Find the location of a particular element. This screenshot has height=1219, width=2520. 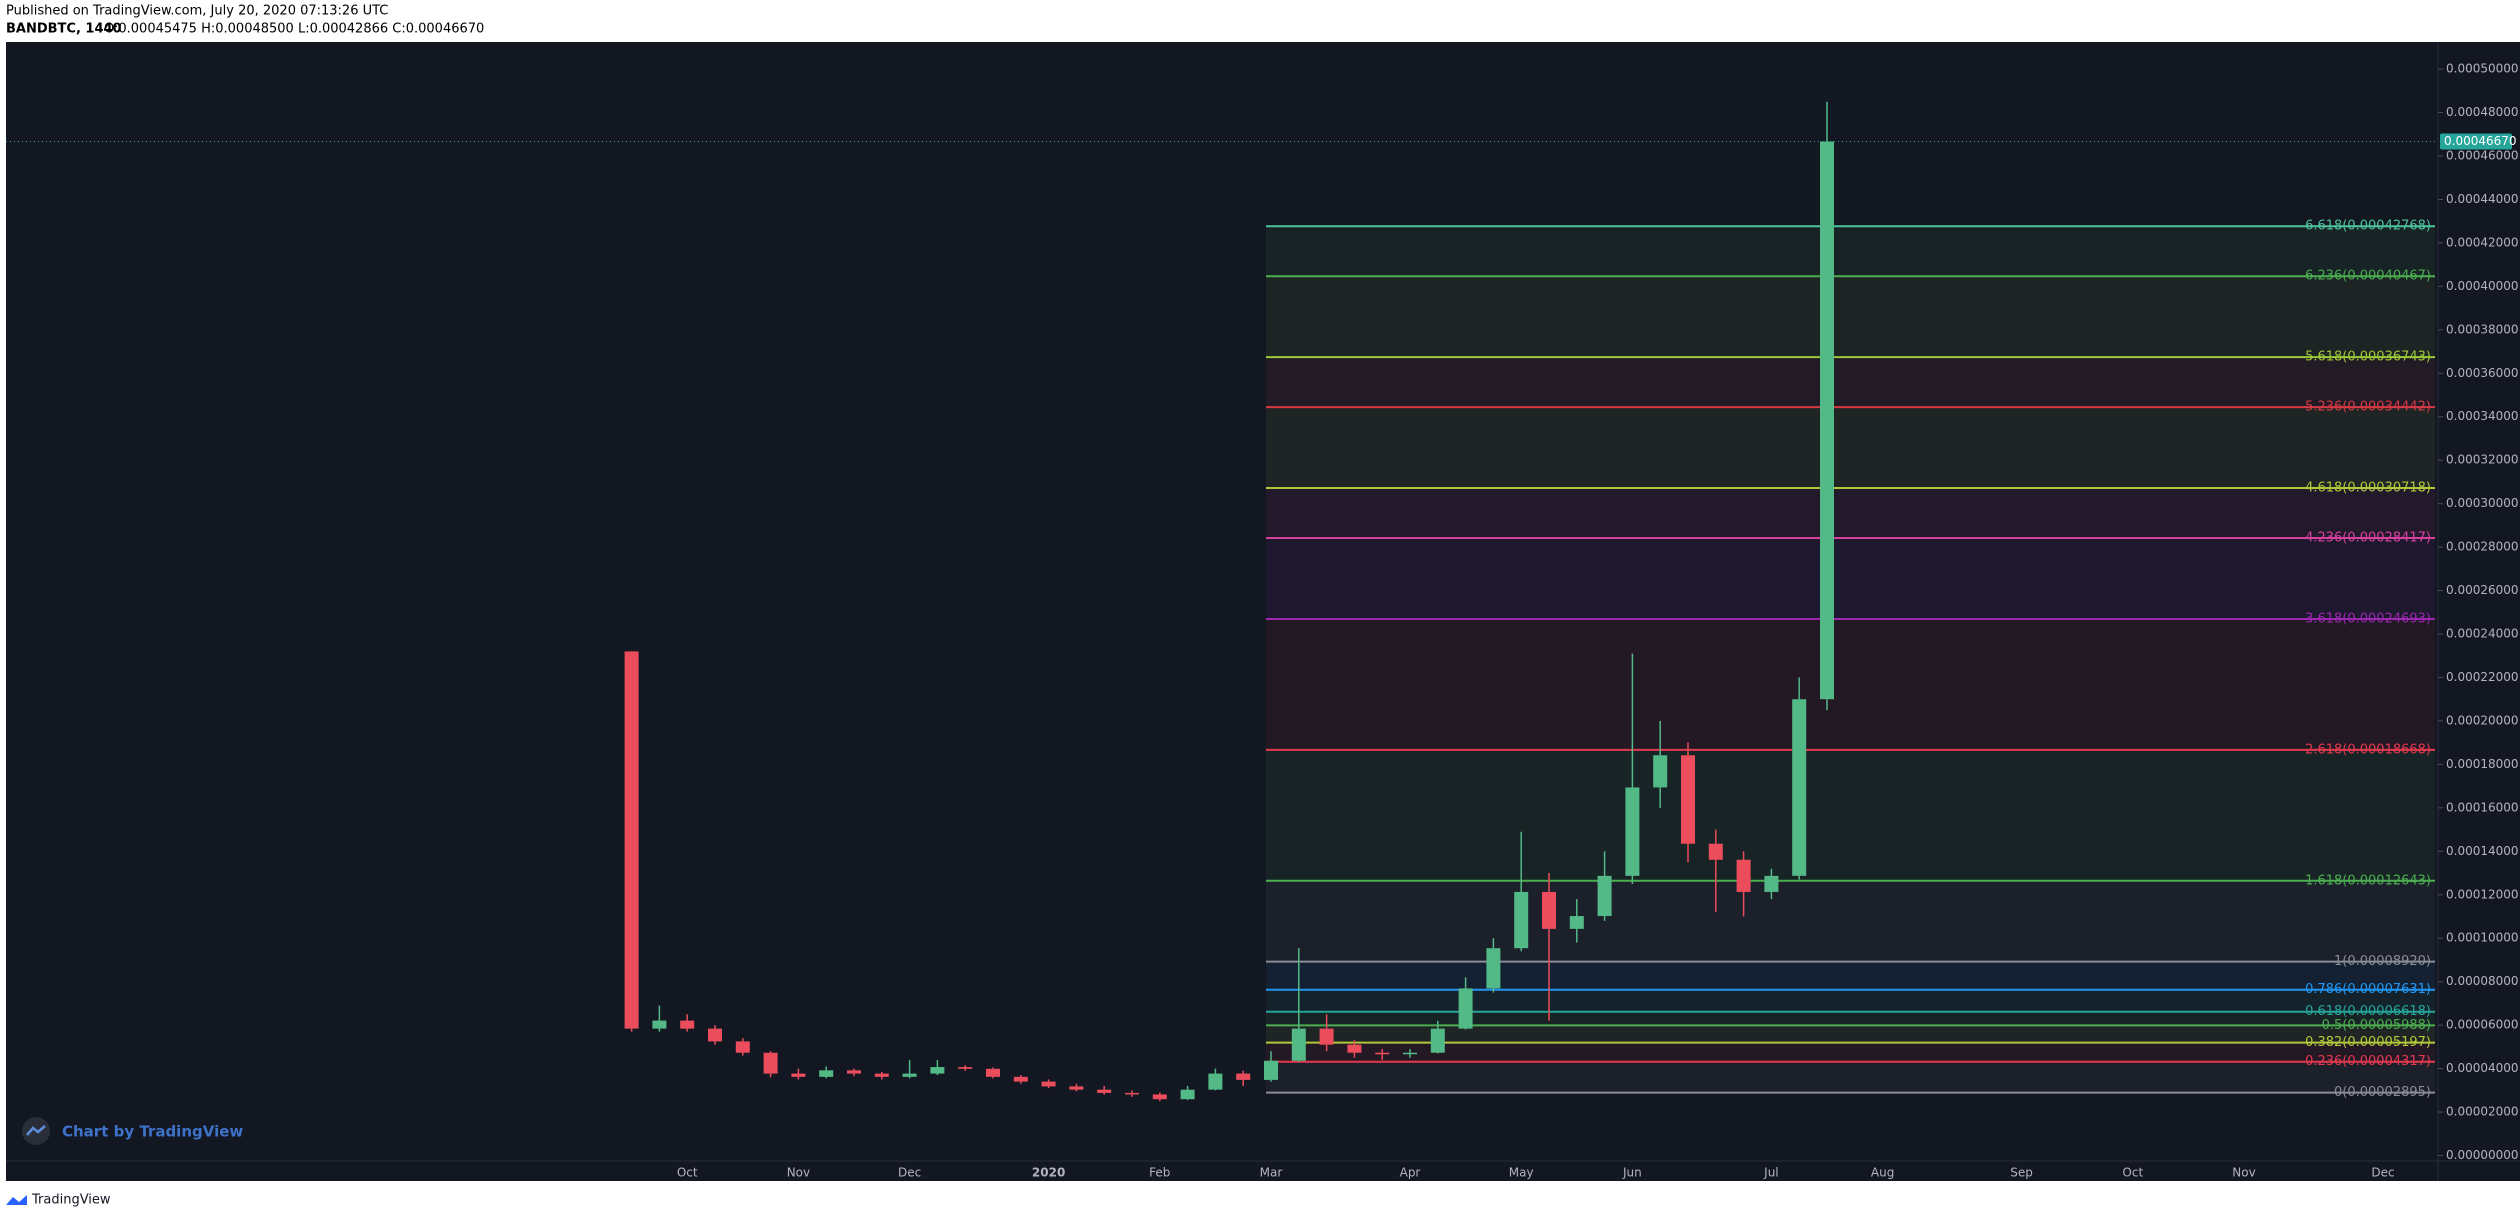

y-tick-label: 0.00044000 is located at coordinates (2482, 199).